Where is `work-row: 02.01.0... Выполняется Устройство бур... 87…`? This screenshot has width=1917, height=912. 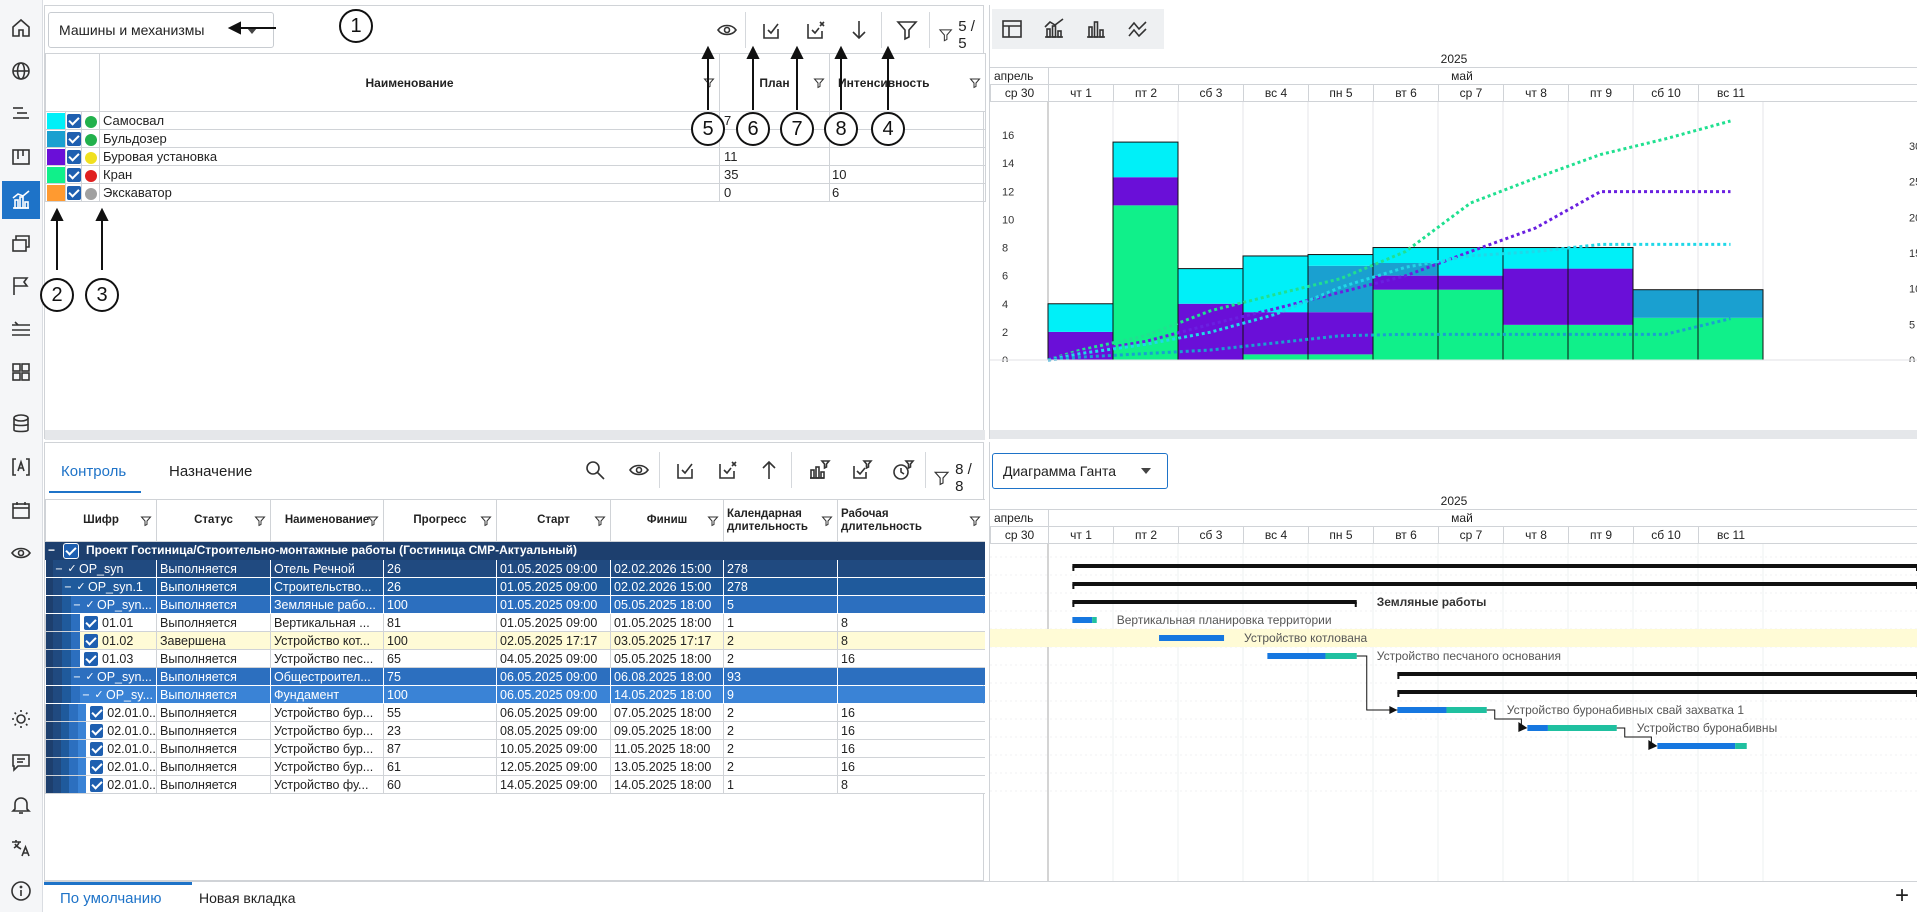 work-row: 02.01.0... Выполняется Устройство бур... 87… is located at coordinates (515, 748).